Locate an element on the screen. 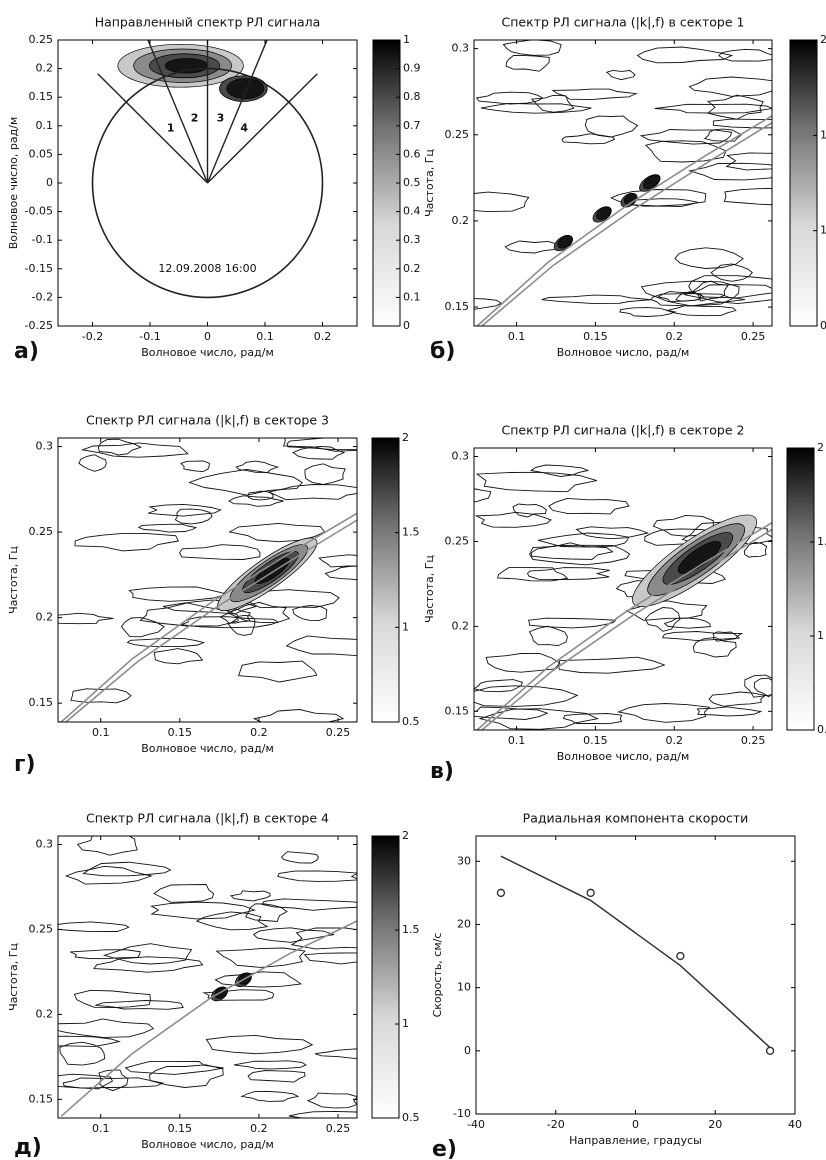 The image size is (826, 1160). y-axis-label: Волновое число, рад/м is located at coordinates (13, 183).